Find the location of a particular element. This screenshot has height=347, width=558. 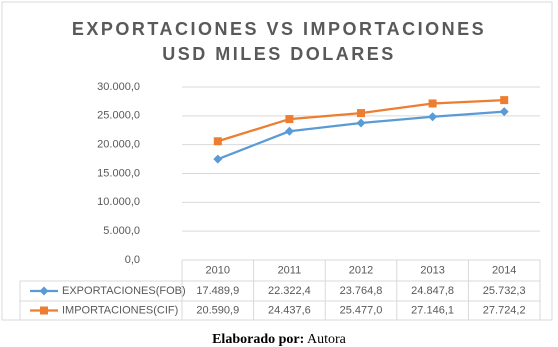

y-tick-label: 30.000,0 is located at coordinates (118, 87).